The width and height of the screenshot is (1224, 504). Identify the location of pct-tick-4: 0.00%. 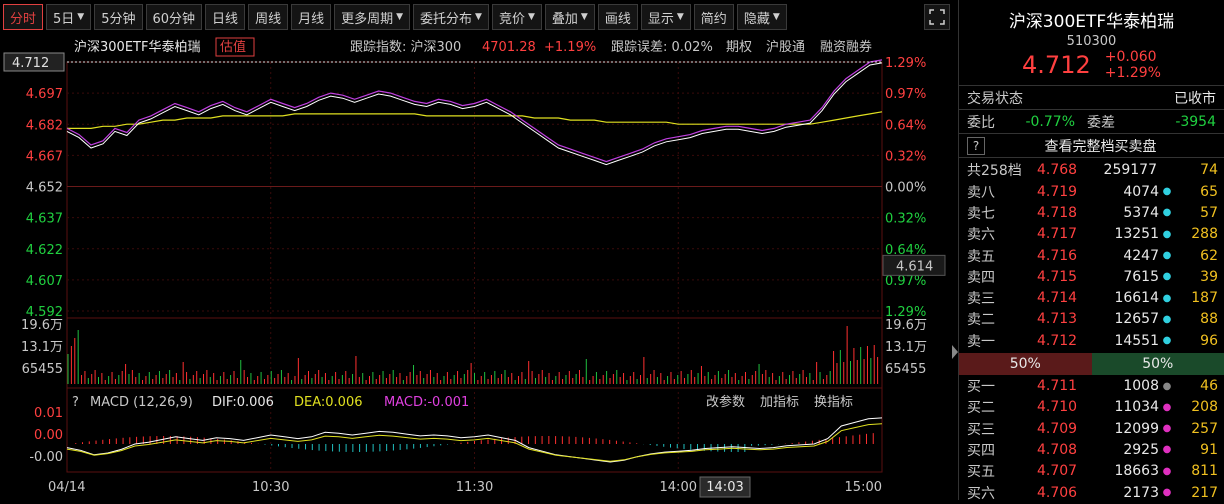
(905, 188).